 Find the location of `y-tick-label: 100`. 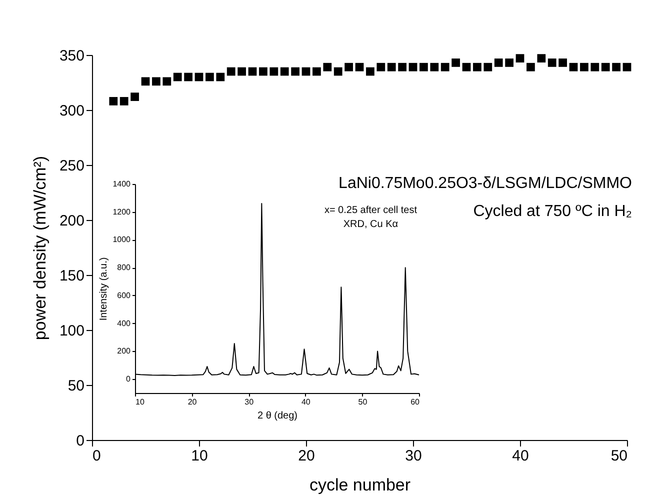

y-tick-label: 100 is located at coordinates (71, 331).